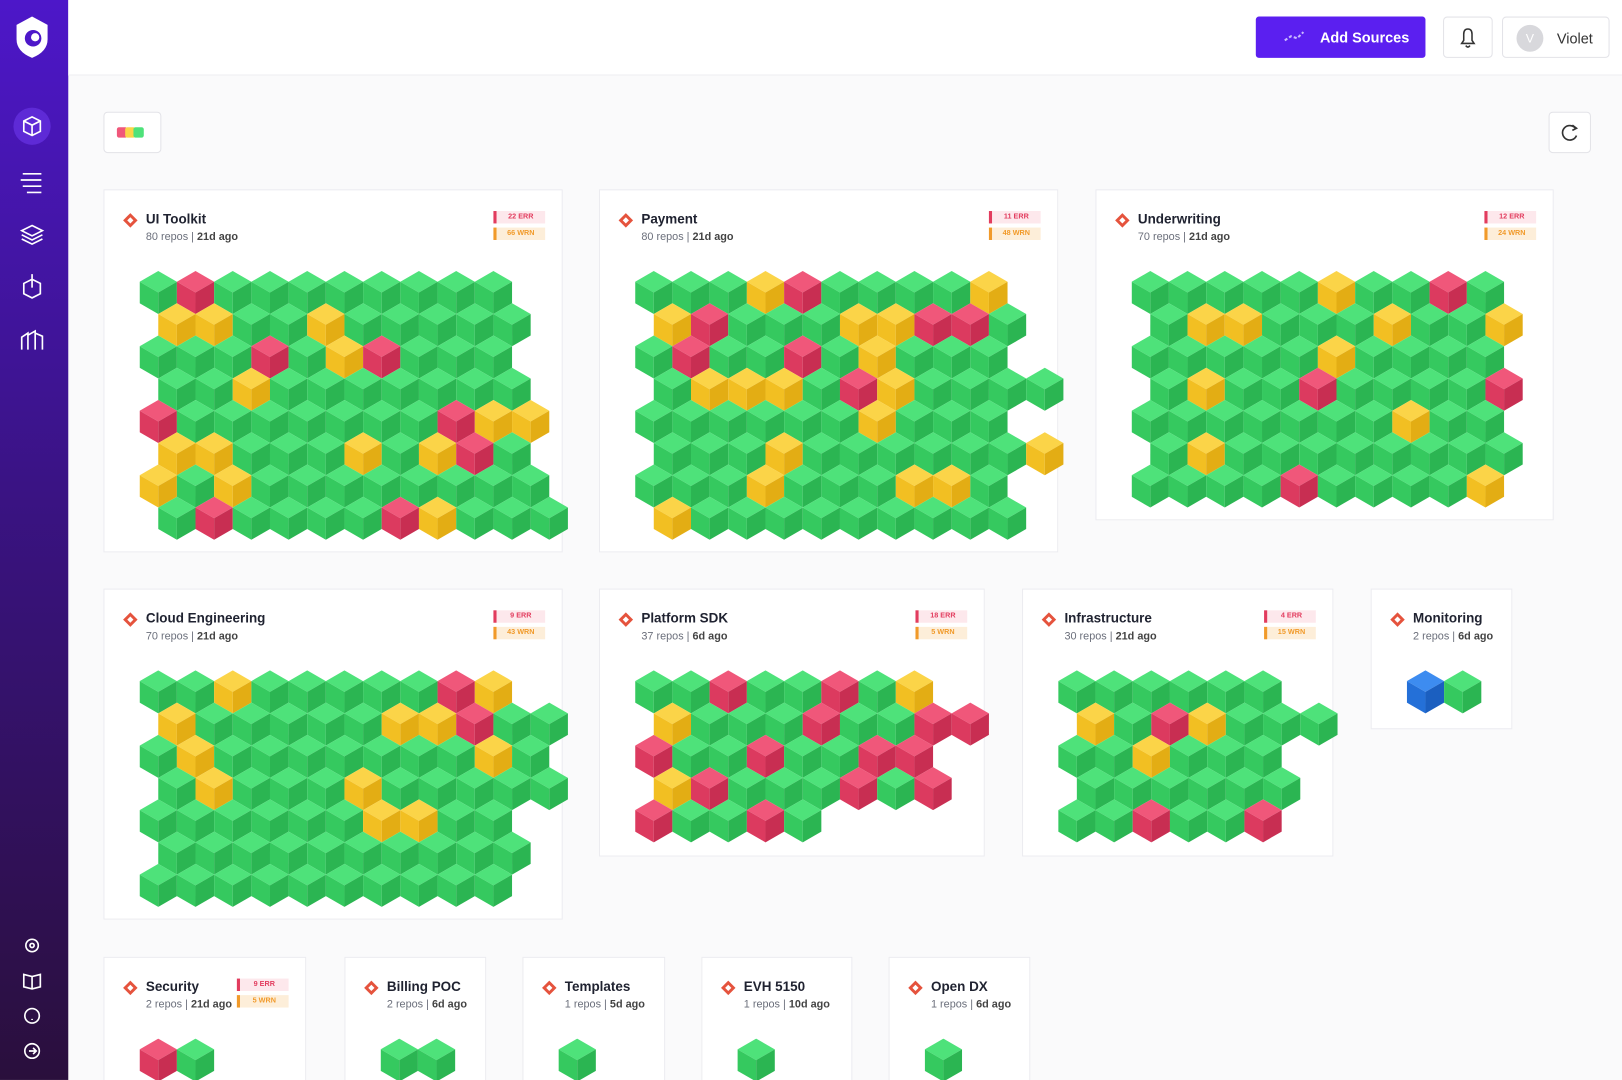  Describe the element at coordinates (594, 1018) in the screenshot. I see `group-card: Templates 1 repos | 5d ago` at that location.